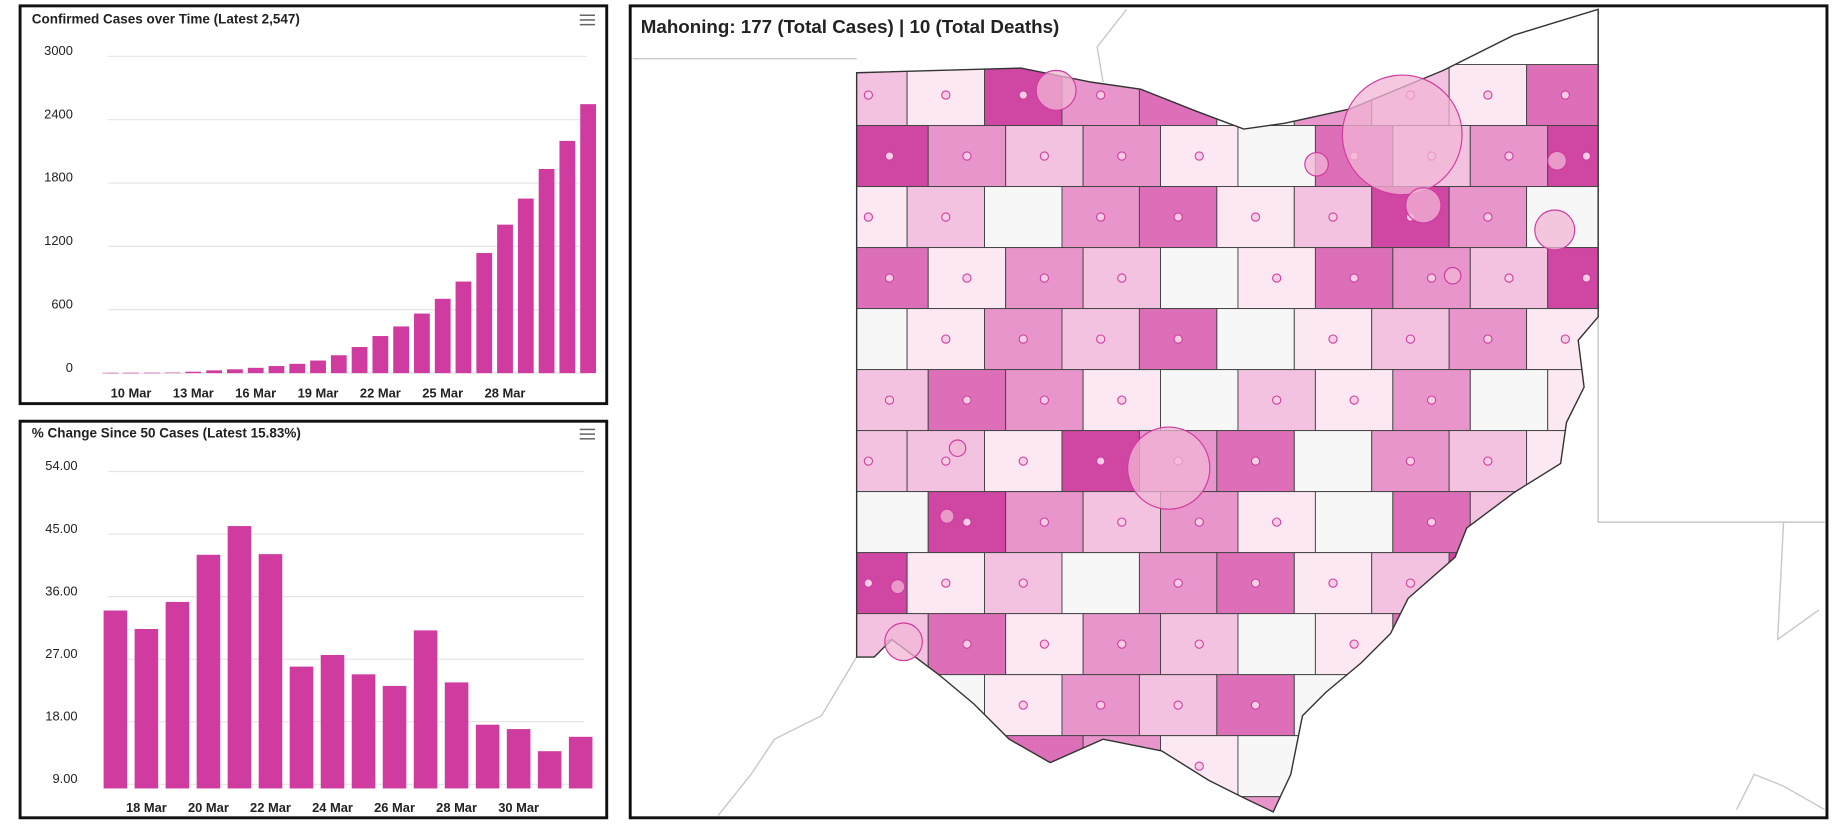 The image size is (1840, 826). What do you see at coordinates (442, 393) in the screenshot?
I see `x-tick-label: 25 Mar` at bounding box center [442, 393].